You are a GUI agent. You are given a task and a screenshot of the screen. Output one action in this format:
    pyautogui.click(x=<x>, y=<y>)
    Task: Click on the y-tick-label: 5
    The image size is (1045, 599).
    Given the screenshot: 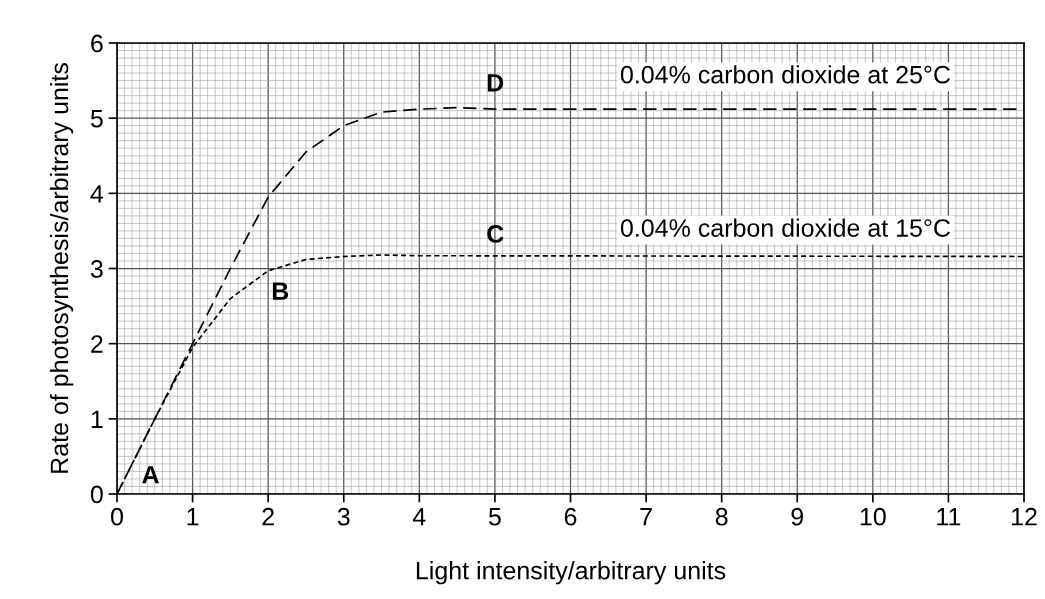 What is the action you would take?
    pyautogui.click(x=96, y=119)
    